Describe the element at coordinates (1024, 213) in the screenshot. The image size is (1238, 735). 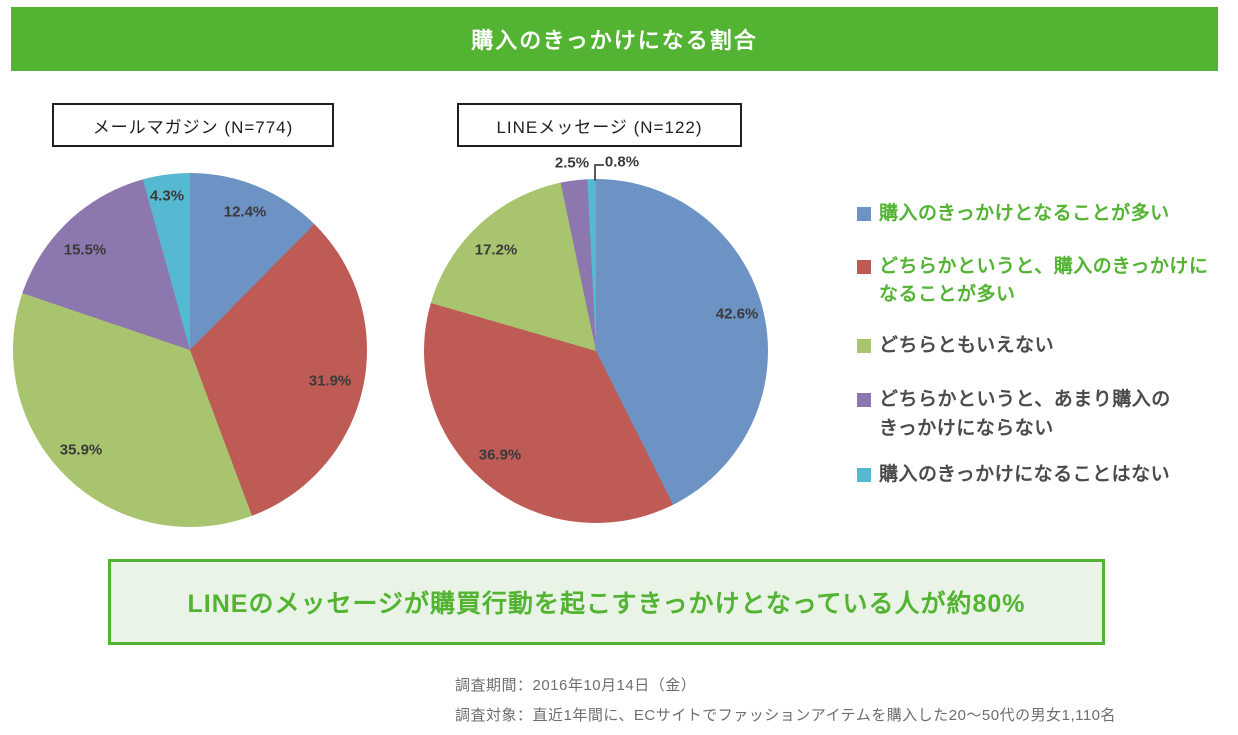
I see `legend-item-label: 購入のきっかけとなることが多い` at that location.